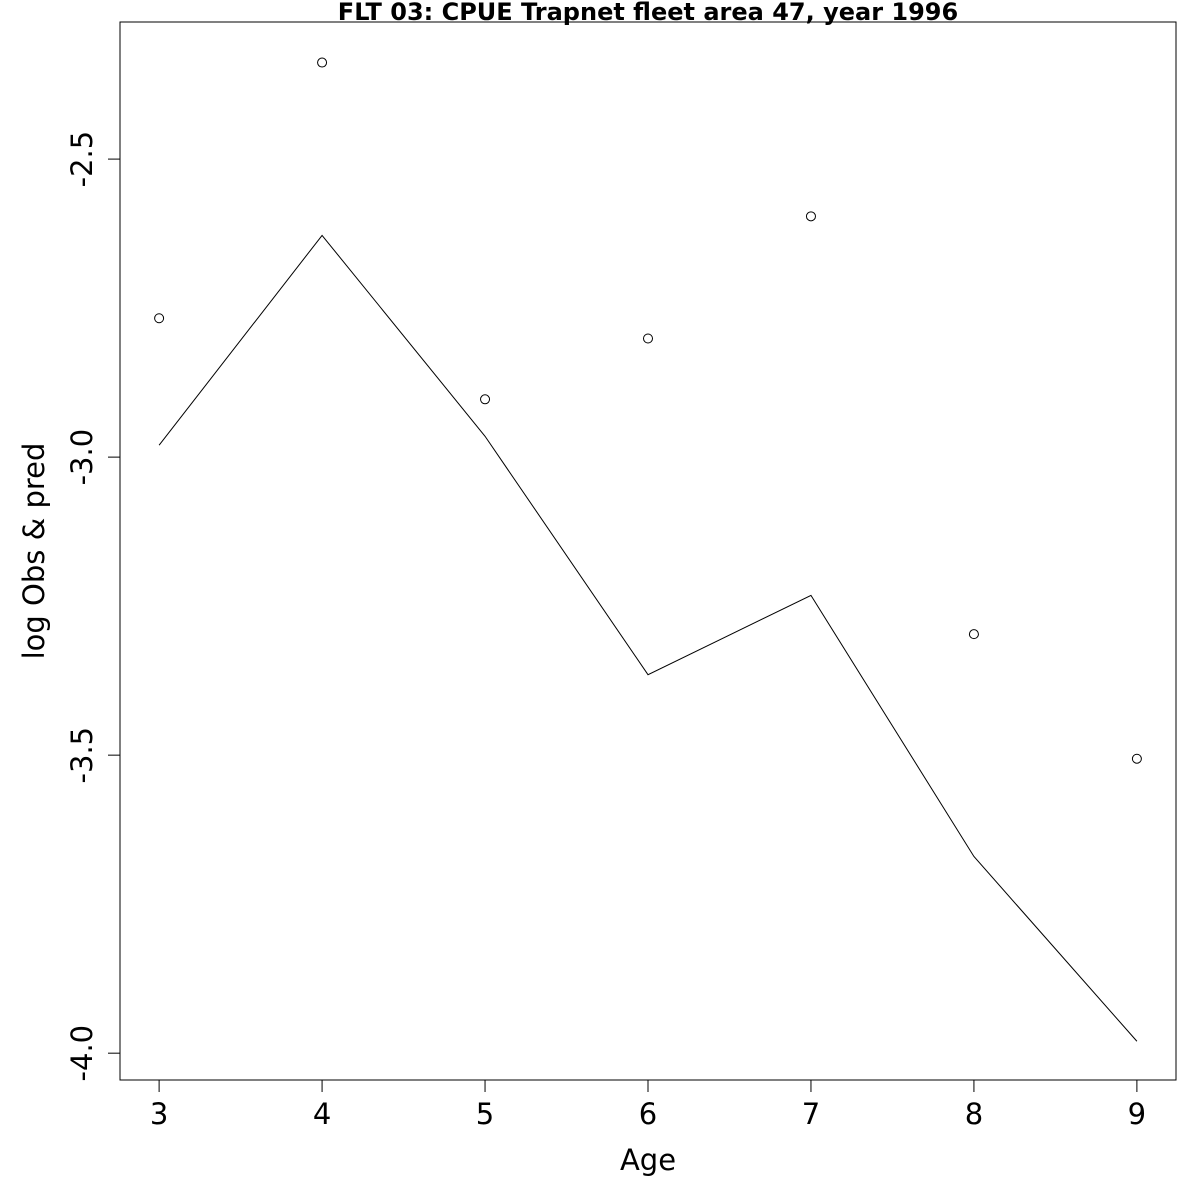  I want to click on x-tick-label: 6, so click(648, 1114).